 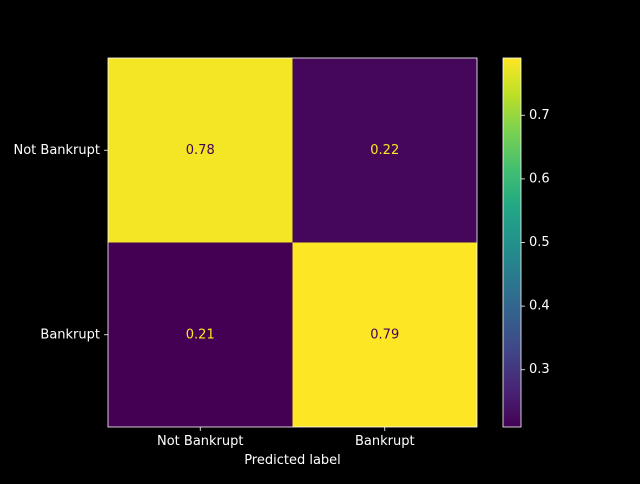 I want to click on colorbar: 0.3 0.4 0.5 0.6 0.7, so click(x=526, y=242).